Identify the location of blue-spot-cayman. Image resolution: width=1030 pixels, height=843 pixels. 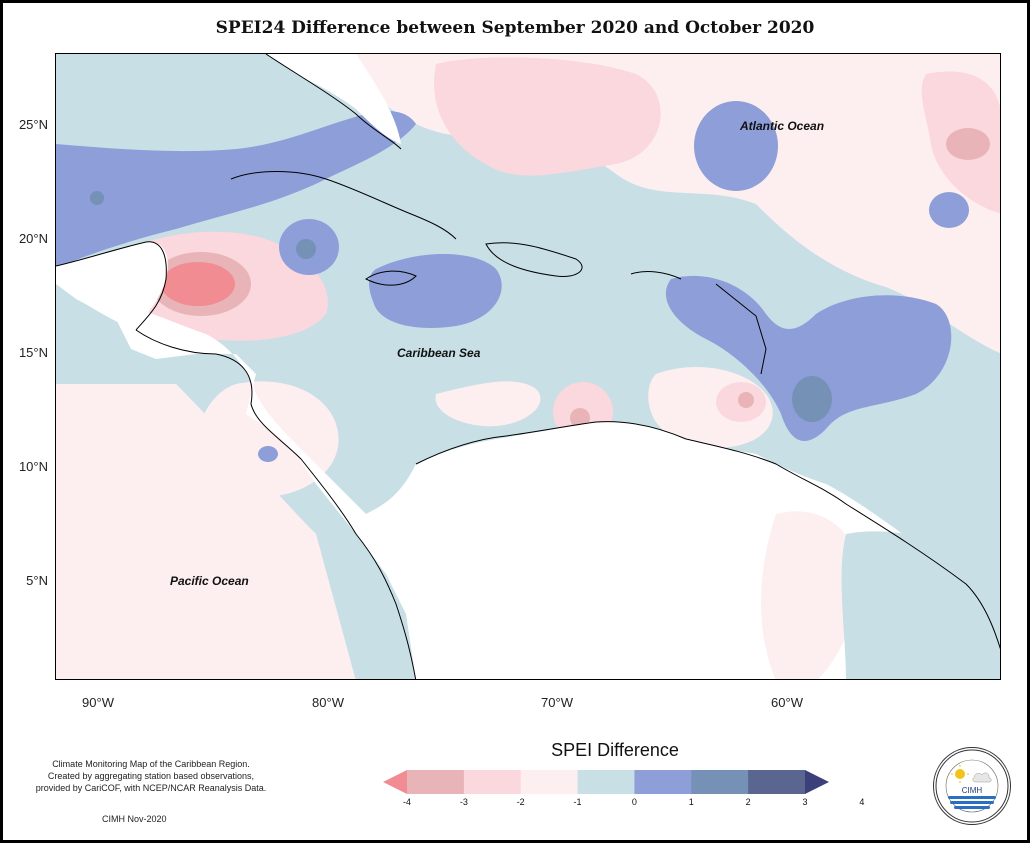
(306, 249).